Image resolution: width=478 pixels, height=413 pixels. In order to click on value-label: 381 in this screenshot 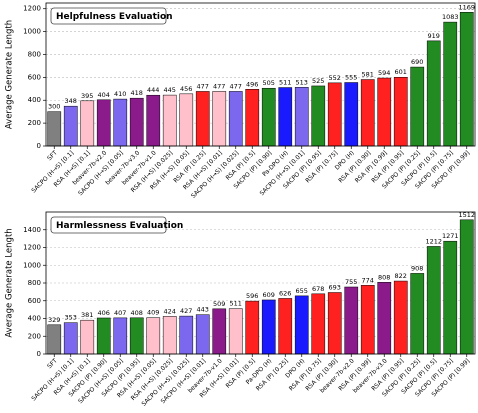, I will do `click(87, 315)`.